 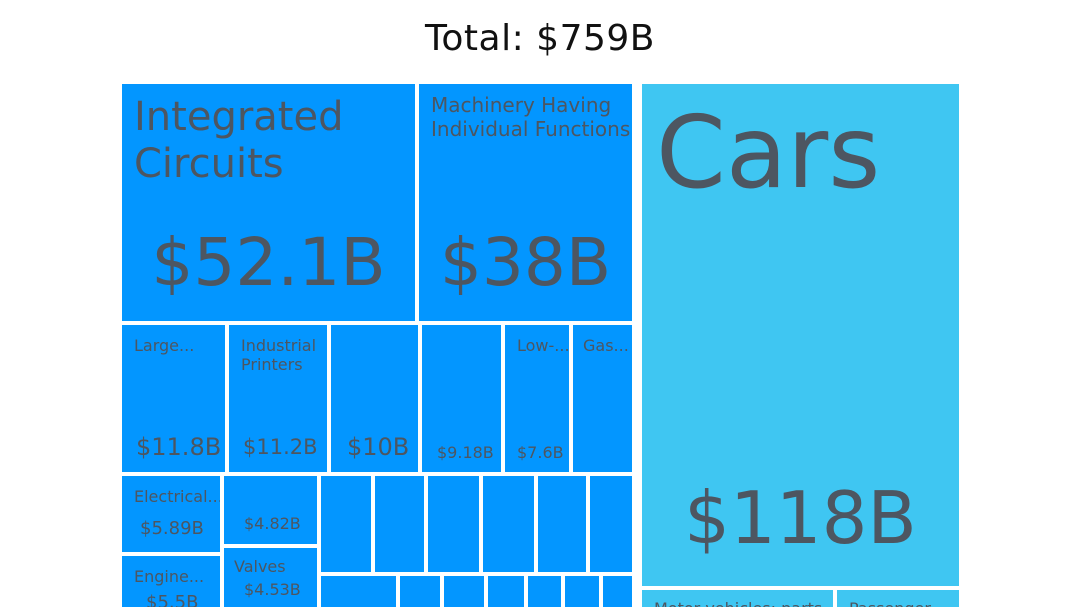 I want to click on tile-value: $5.89B, so click(x=172, y=528).